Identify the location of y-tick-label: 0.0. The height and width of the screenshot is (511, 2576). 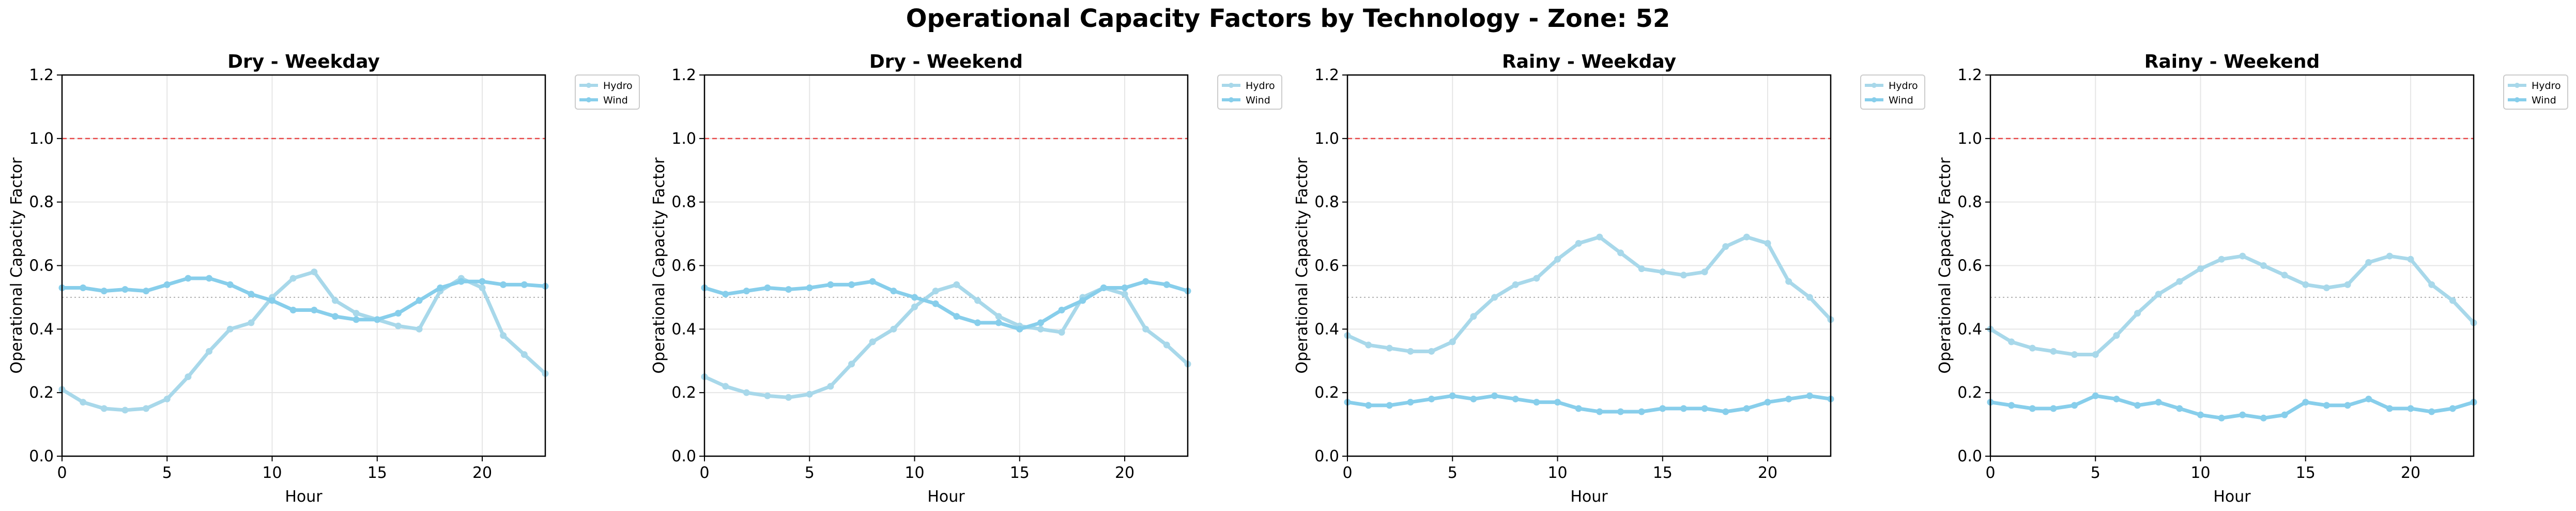
(1326, 456).